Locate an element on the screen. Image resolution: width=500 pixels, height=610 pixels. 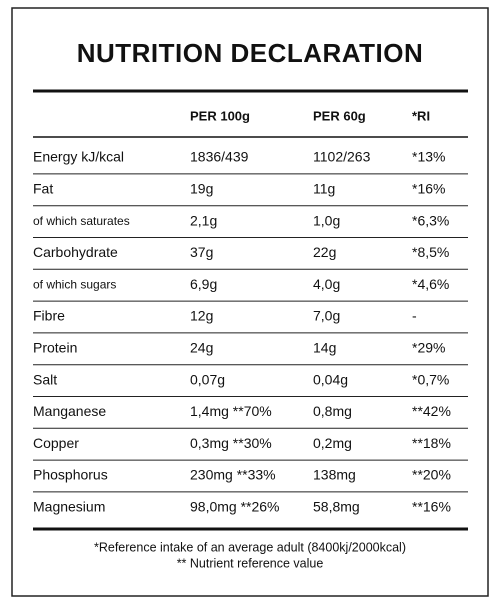
cell-value: 58,8mg is located at coordinates (336, 507).